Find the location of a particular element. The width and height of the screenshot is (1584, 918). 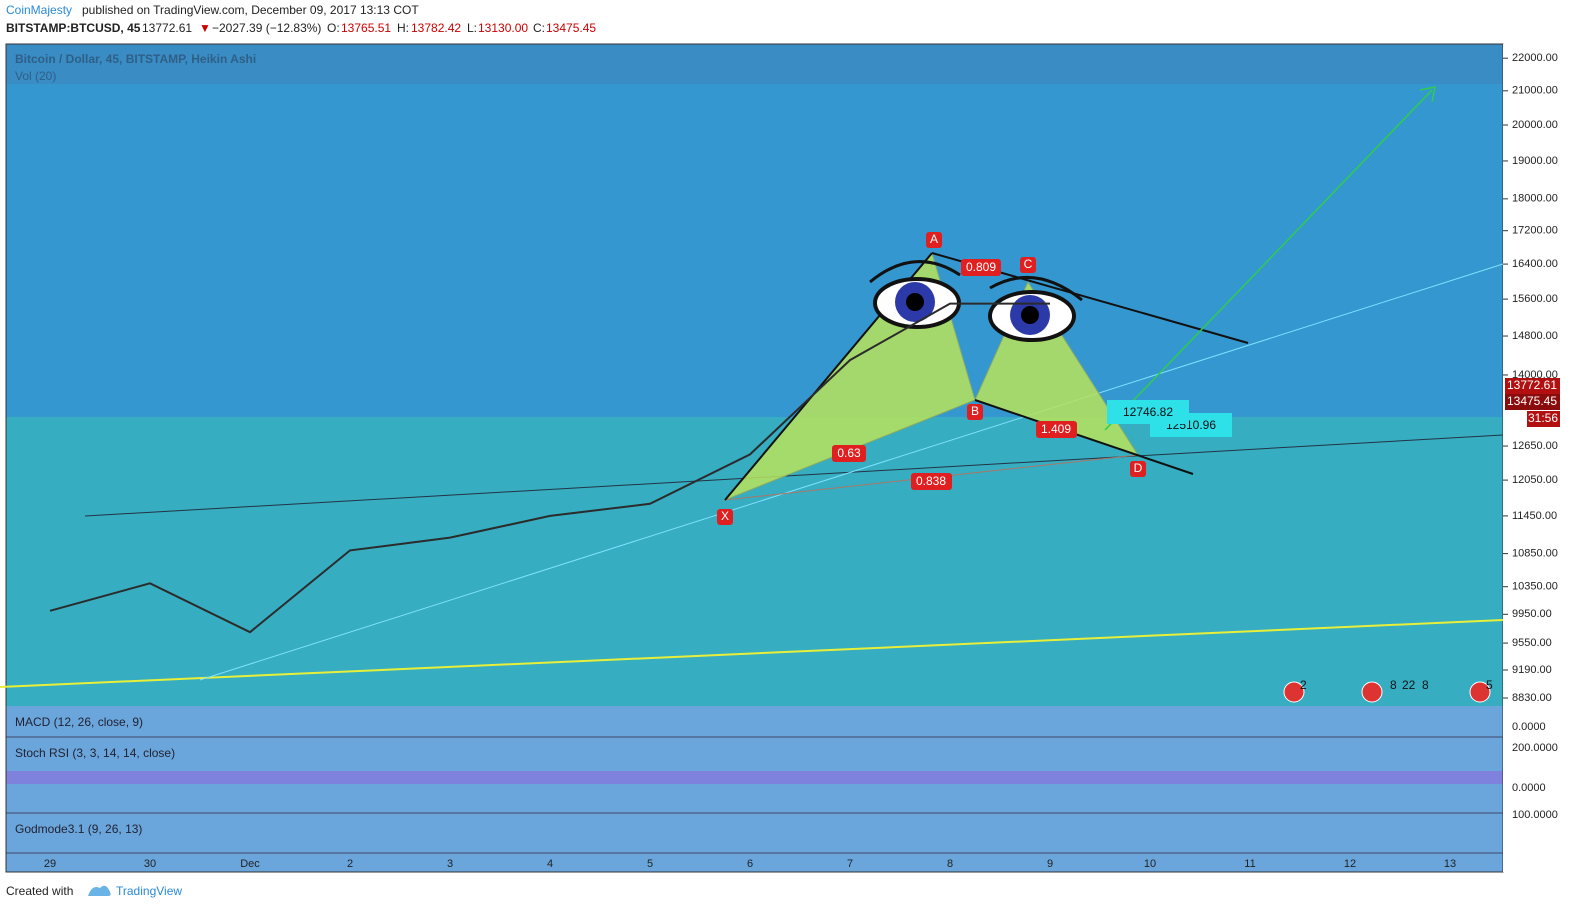

price-tag-text: 13772.61 is located at coordinates (1532, 385).